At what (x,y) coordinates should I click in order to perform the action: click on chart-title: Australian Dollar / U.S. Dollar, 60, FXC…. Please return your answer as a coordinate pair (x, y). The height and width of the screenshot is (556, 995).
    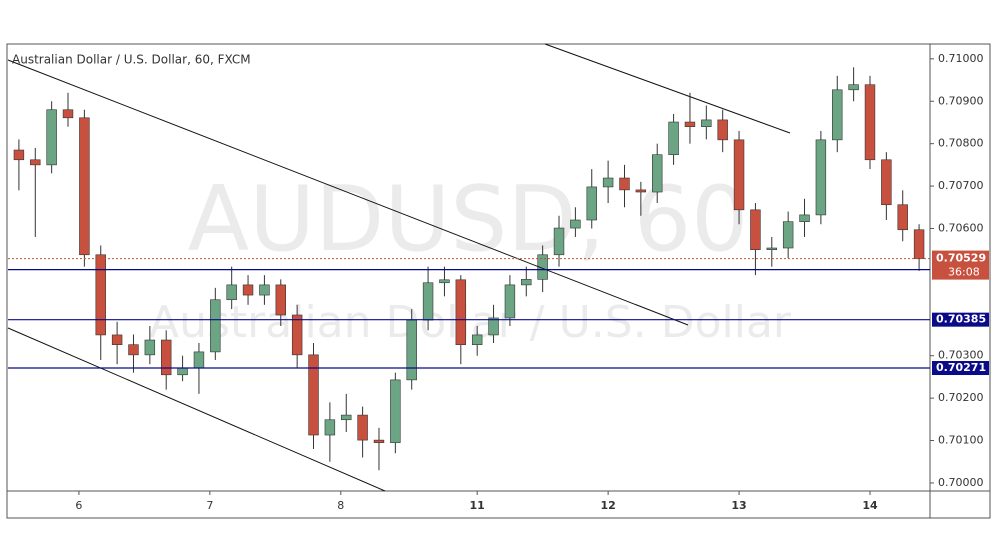
    Looking at the image, I should click on (131, 60).